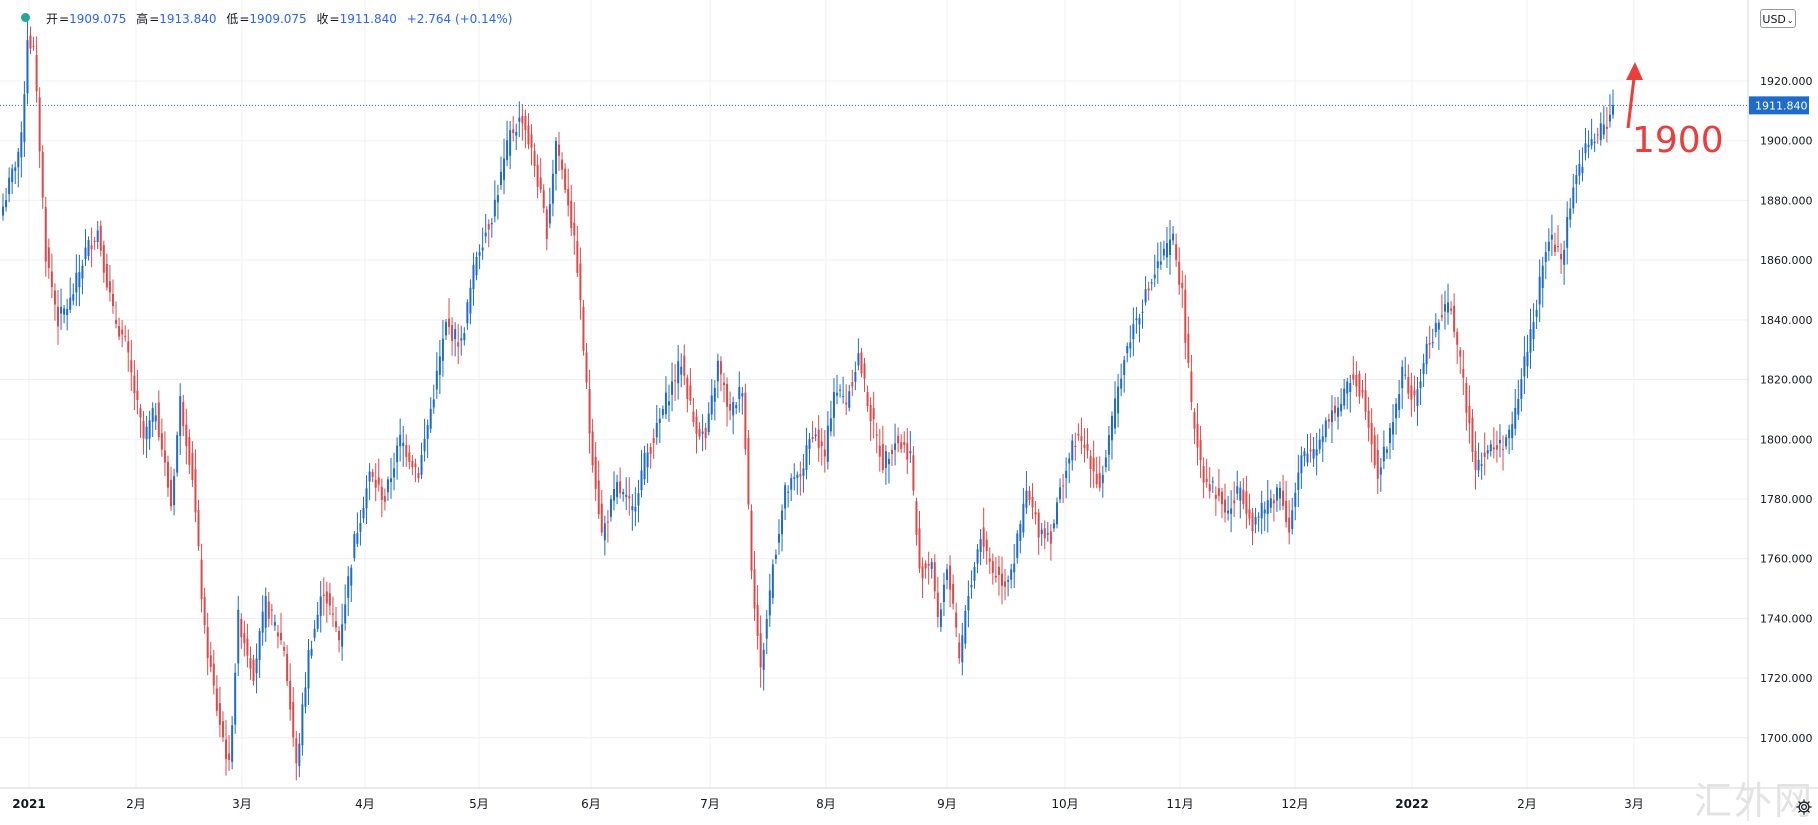 The width and height of the screenshot is (1818, 825). What do you see at coordinates (1790, 20) in the screenshot?
I see `chevron-down-icon: ⌄` at bounding box center [1790, 20].